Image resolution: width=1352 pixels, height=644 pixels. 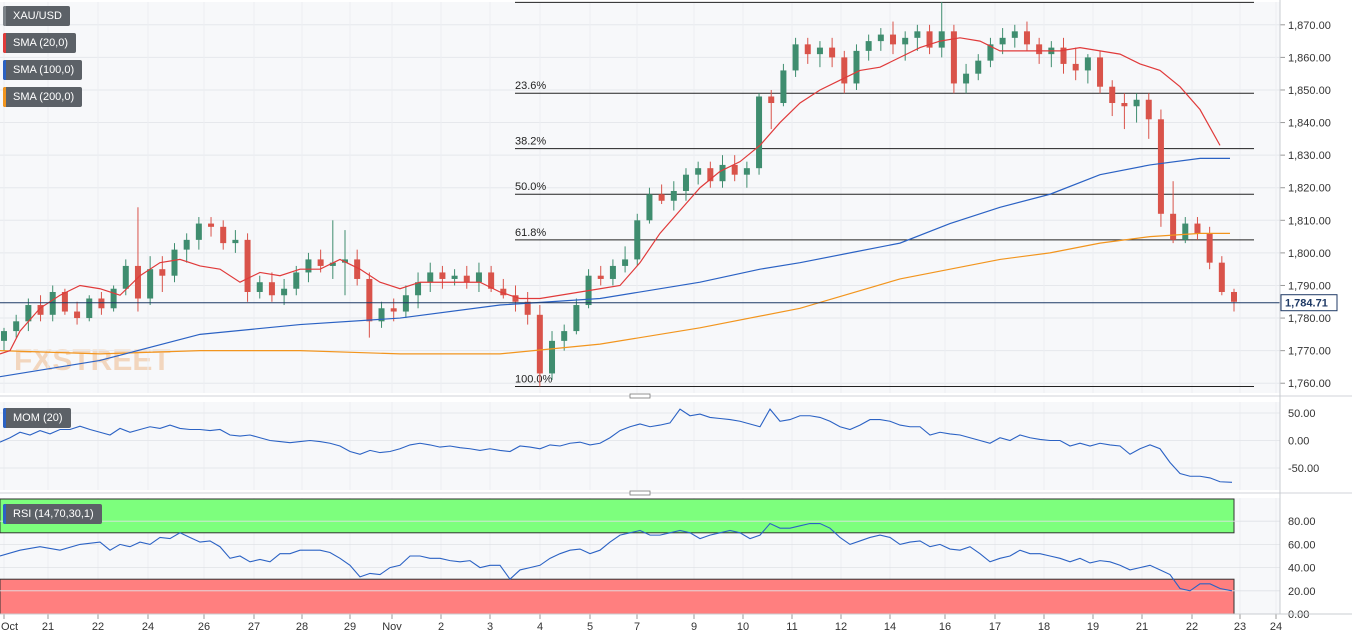 What do you see at coordinates (1309, 189) in the screenshot?
I see `price-axis-label: 1,820.00` at bounding box center [1309, 189].